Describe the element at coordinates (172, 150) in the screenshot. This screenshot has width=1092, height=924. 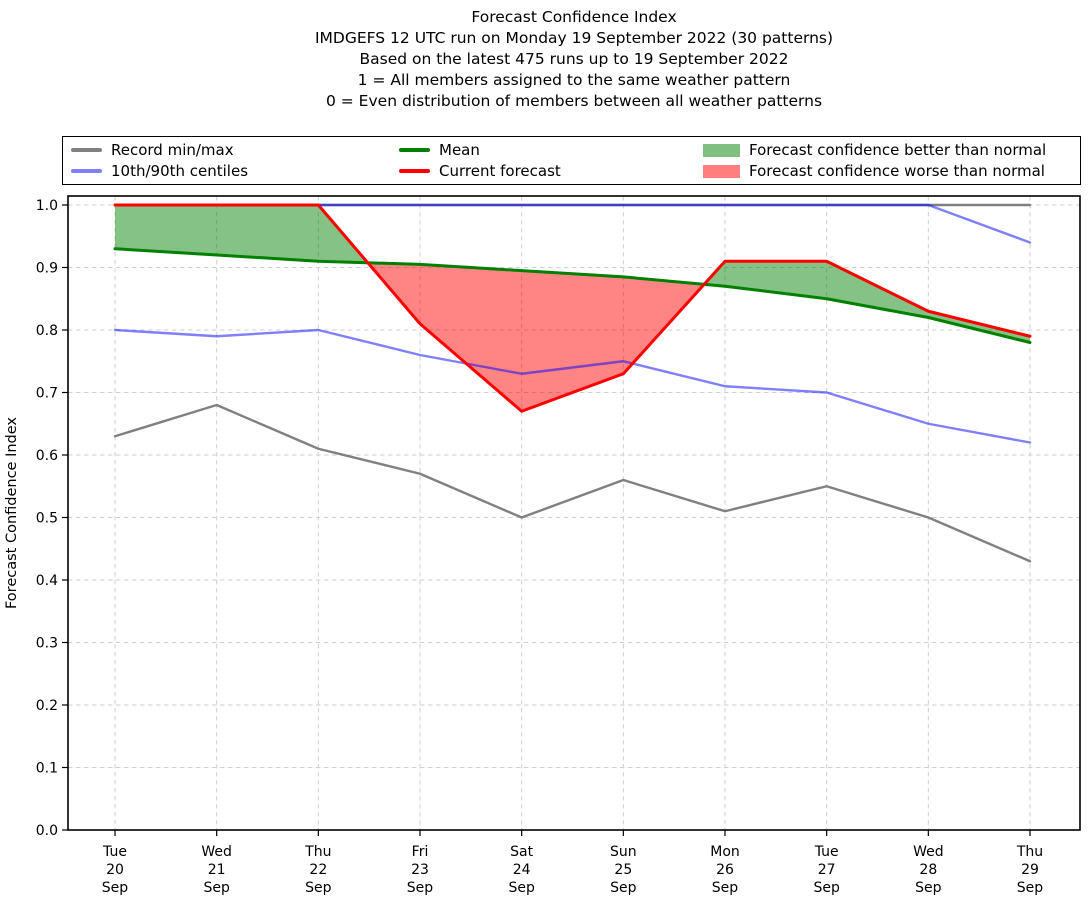
I see `legend-label-record-minmax: Record min/max` at that location.